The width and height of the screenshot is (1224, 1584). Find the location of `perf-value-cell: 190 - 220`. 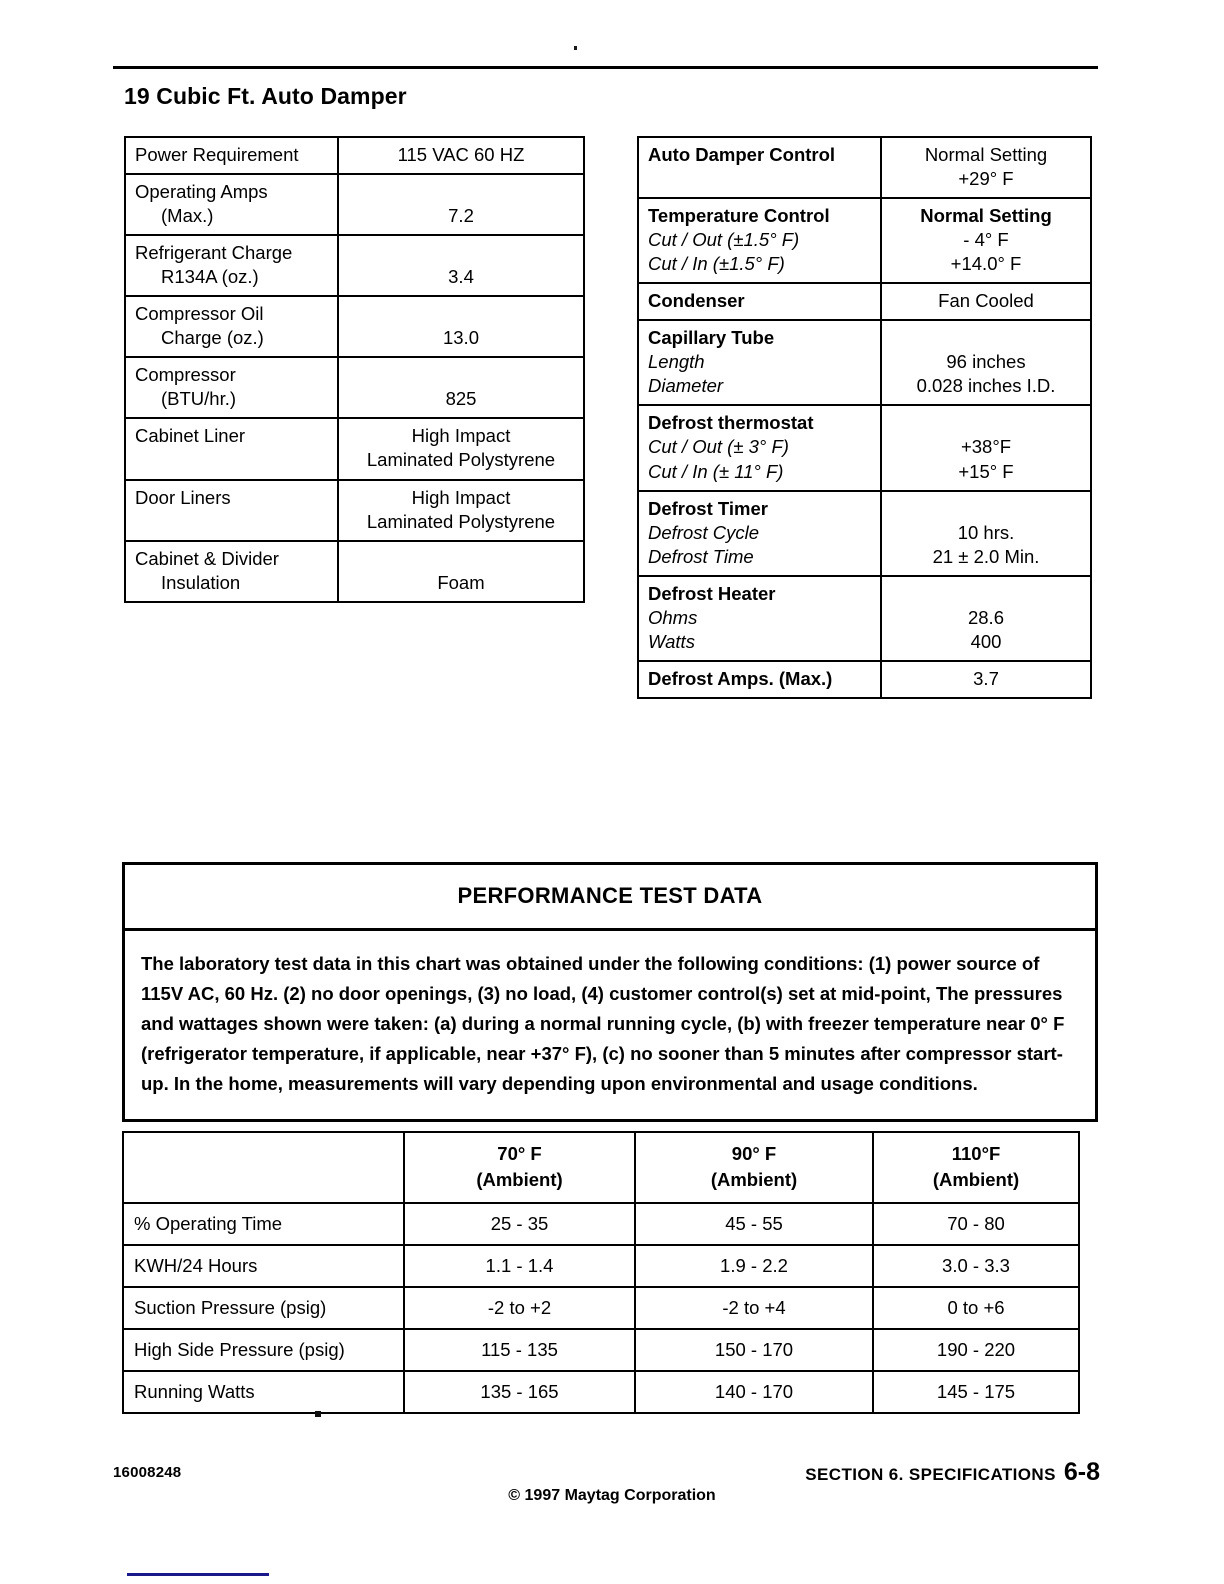

perf-value-cell: 190 - 220 is located at coordinates (976, 1349).